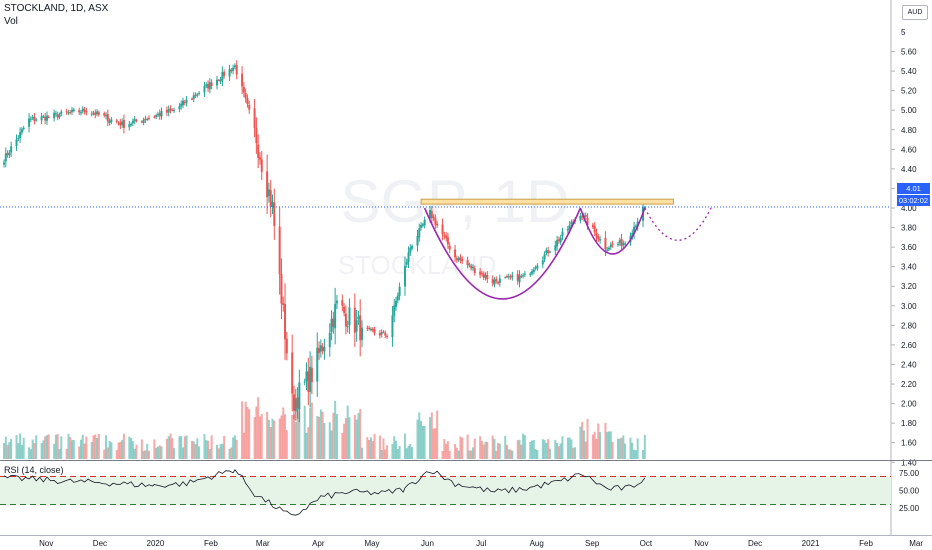 The width and height of the screenshot is (932, 550). What do you see at coordinates (445, 490) in the screenshot?
I see `rsi-band` at bounding box center [445, 490].